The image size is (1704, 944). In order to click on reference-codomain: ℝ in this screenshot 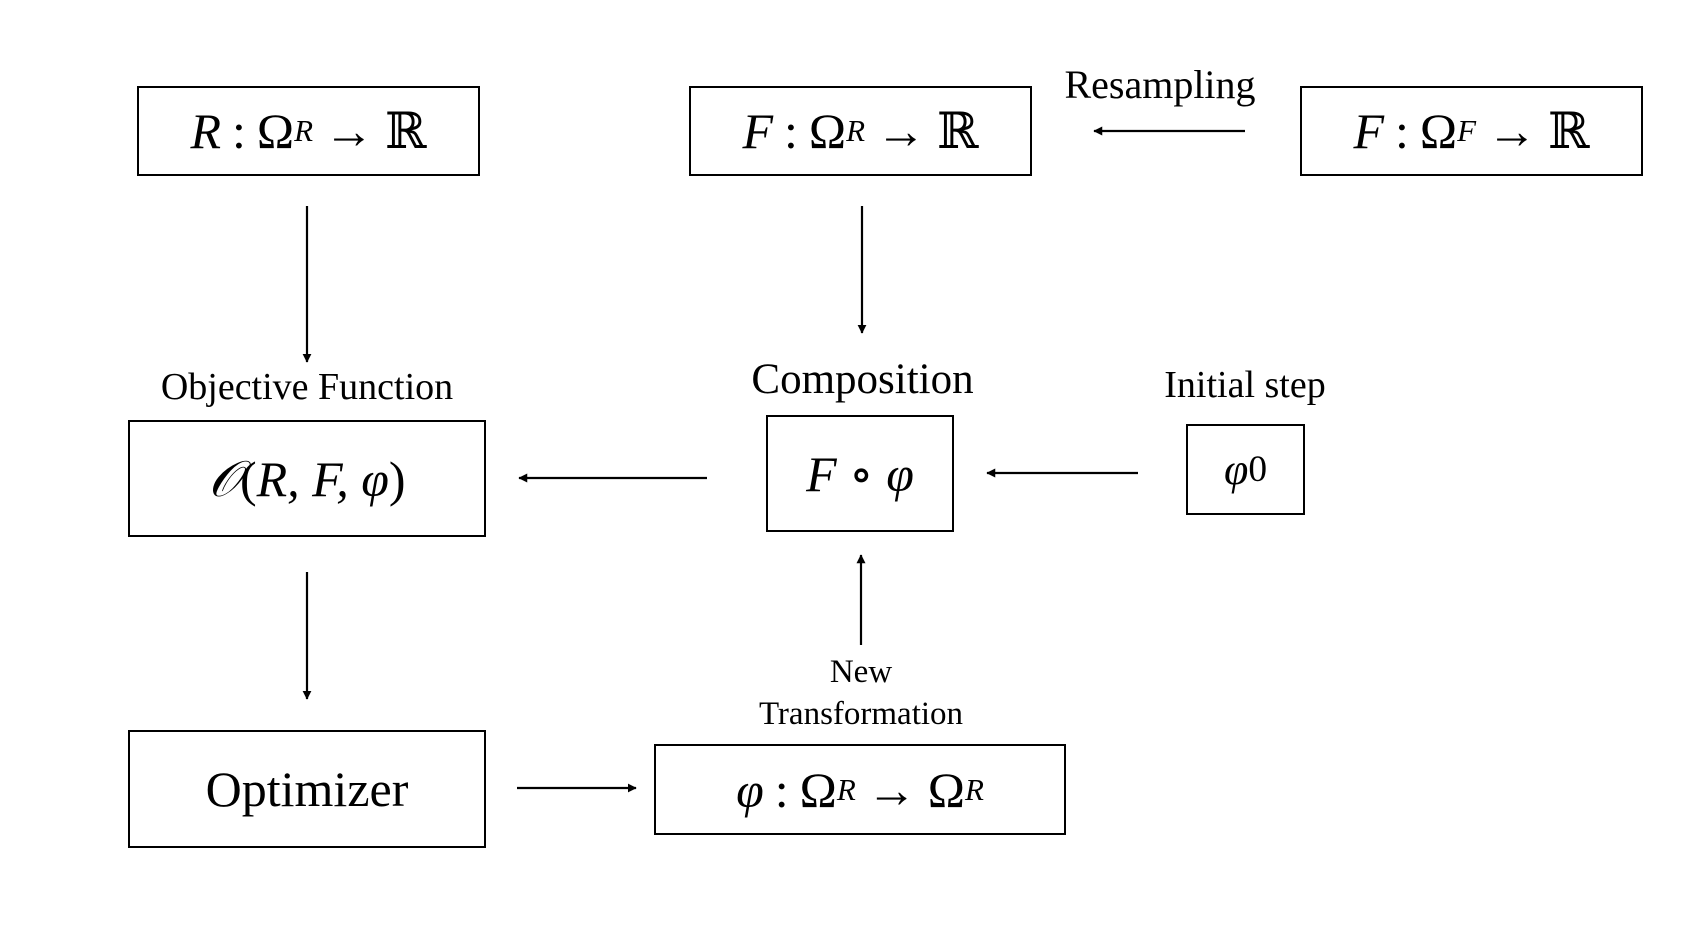, I will do `click(406, 131)`.